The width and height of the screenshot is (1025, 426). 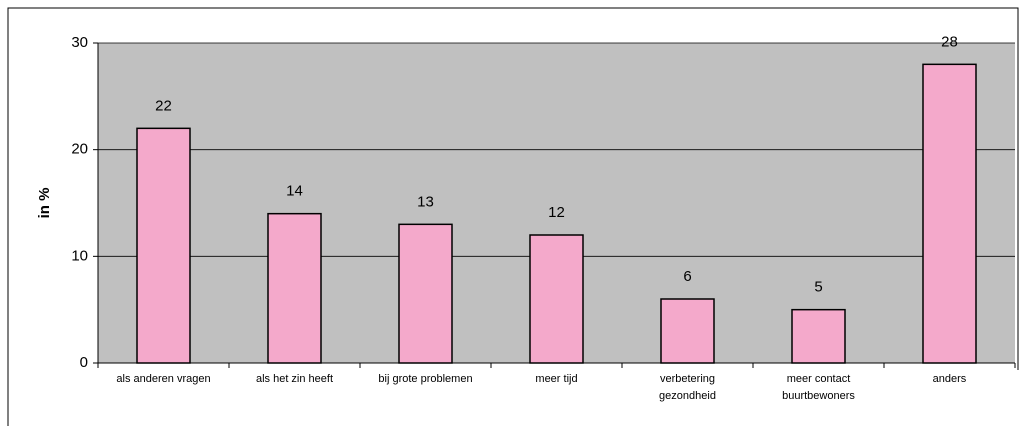 What do you see at coordinates (949, 379) in the screenshot?
I see `x-tick-label: anders` at bounding box center [949, 379].